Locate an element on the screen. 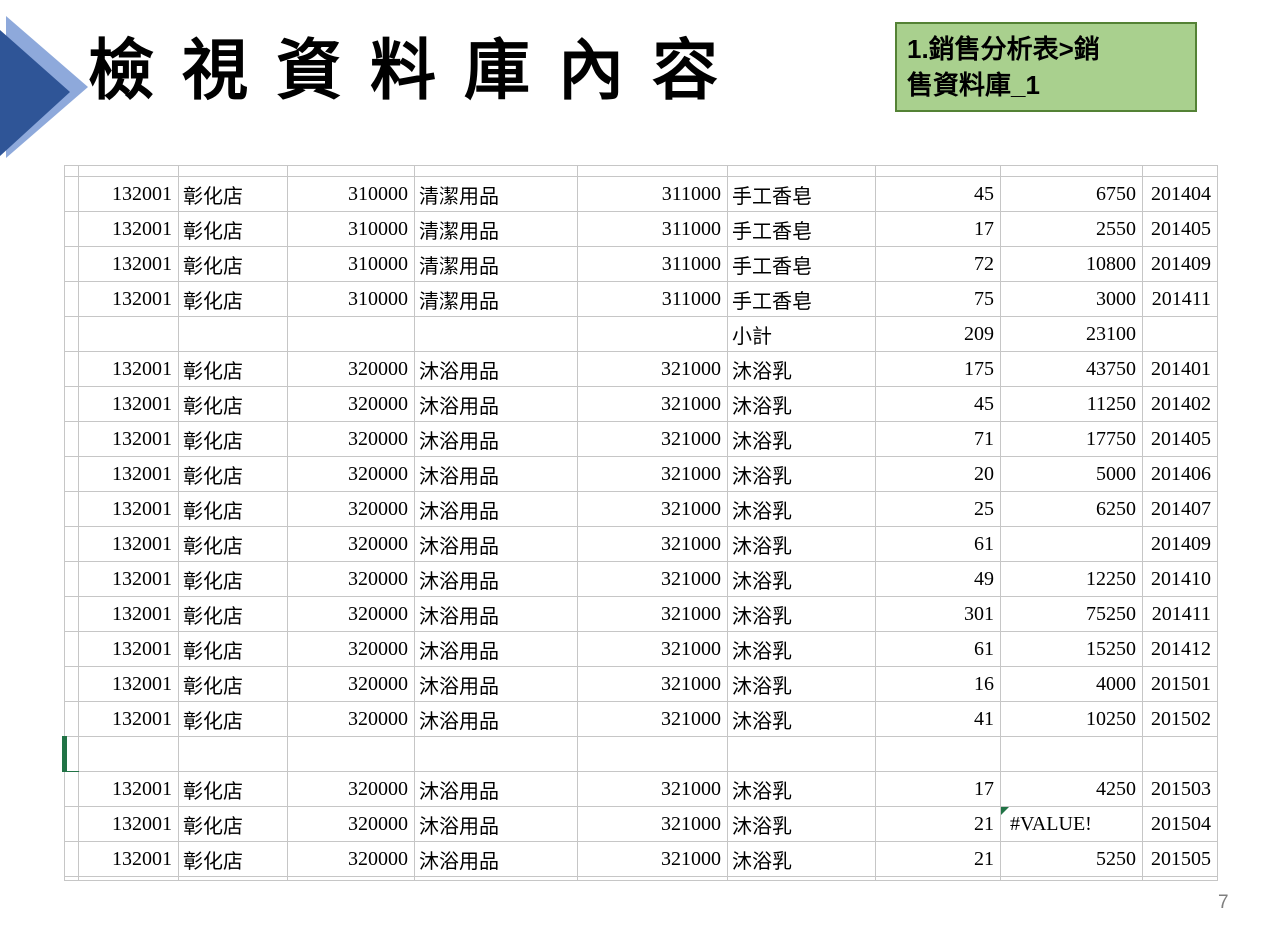 Image resolution: width=1280 pixels, height=947 pixels. cell-period: 201412 is located at coordinates (1180, 649).